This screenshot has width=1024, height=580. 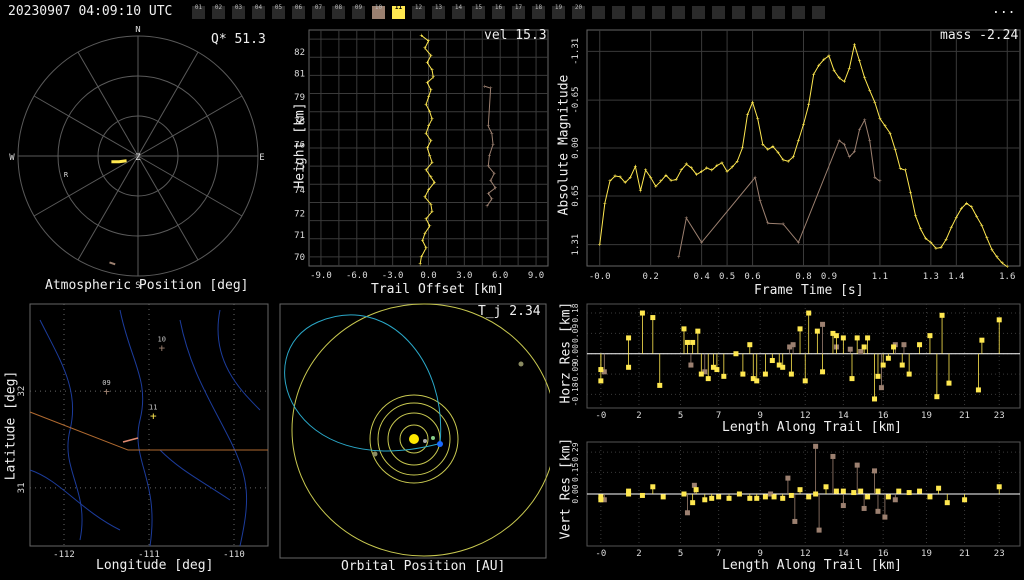 I want to click on station-label: 13, so click(x=438, y=7).